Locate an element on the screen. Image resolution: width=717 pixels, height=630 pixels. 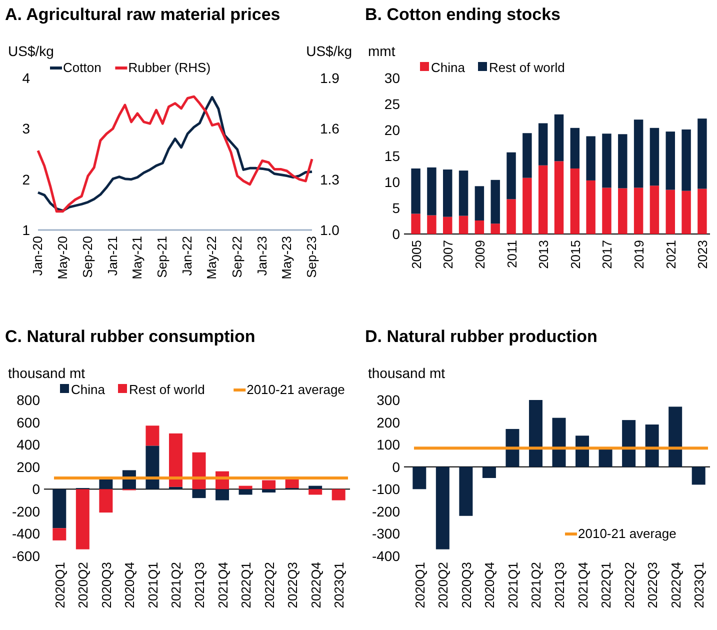
y-tick-label: 800 is located at coordinates (28, 400).